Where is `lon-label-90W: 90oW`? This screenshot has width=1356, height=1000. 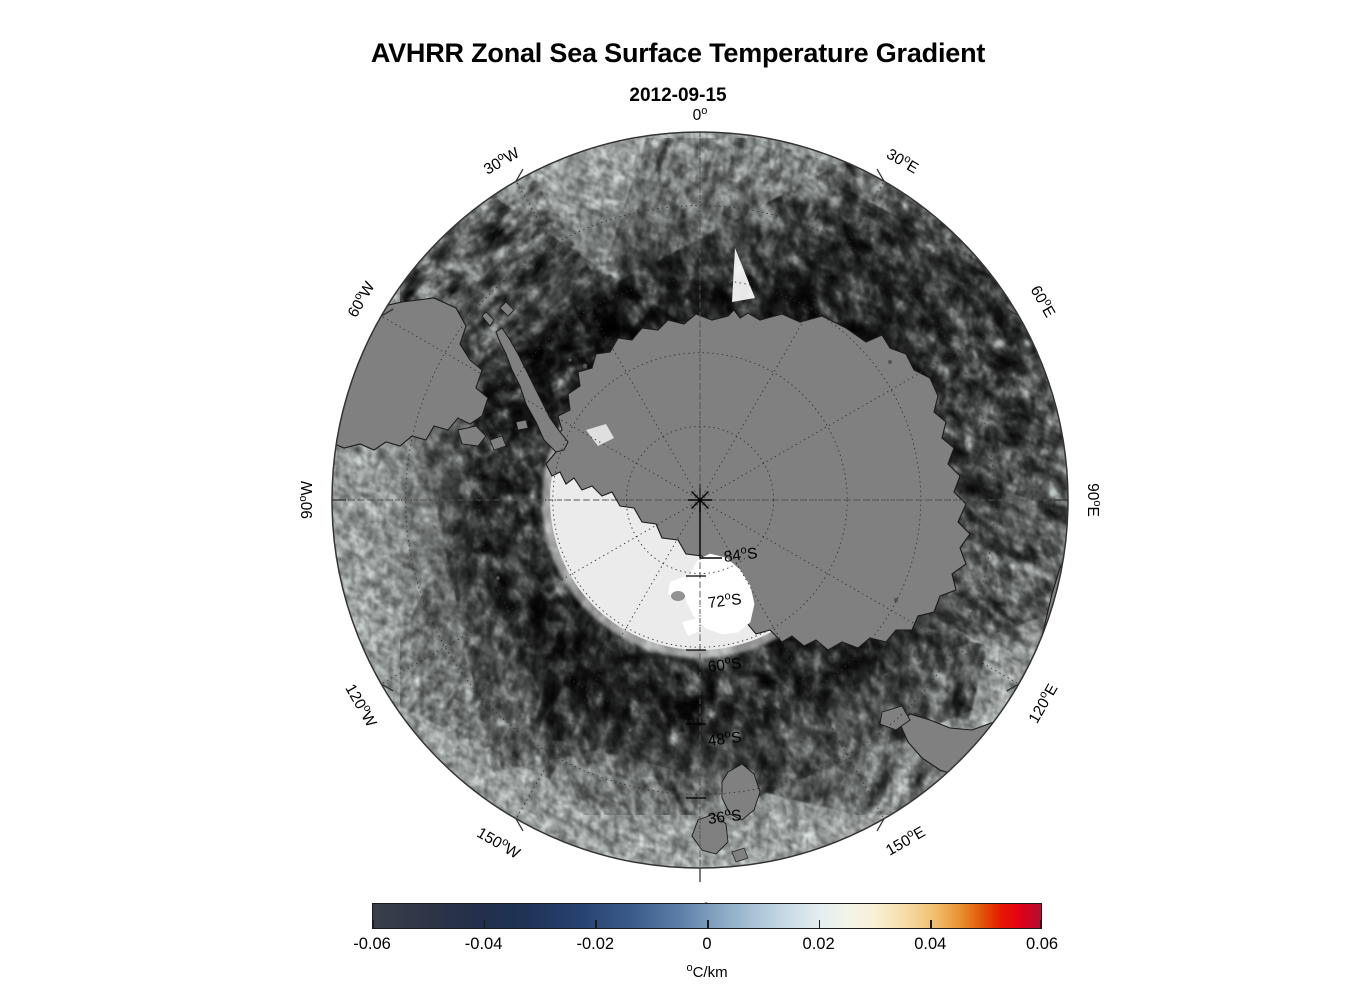 lon-label-90W: 90oW is located at coordinates (306, 500).